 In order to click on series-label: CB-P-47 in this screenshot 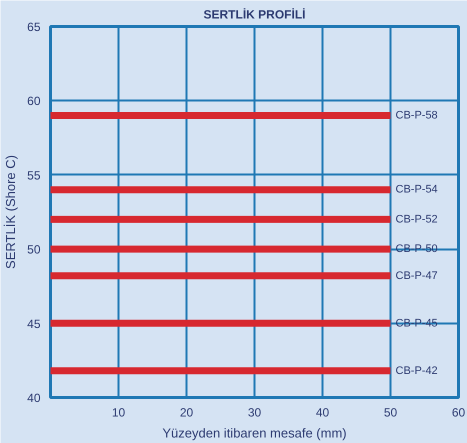, I will do `click(417, 276)`.